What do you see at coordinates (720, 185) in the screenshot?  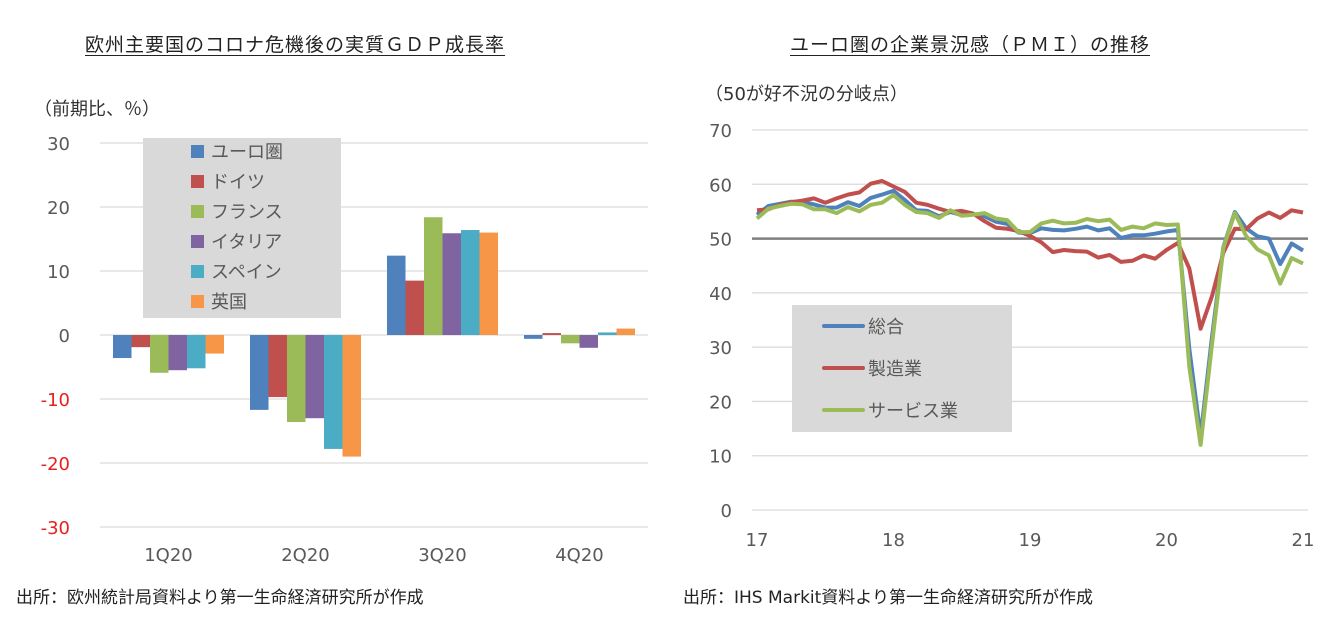 I see `y-tick-label: 60` at bounding box center [720, 185].